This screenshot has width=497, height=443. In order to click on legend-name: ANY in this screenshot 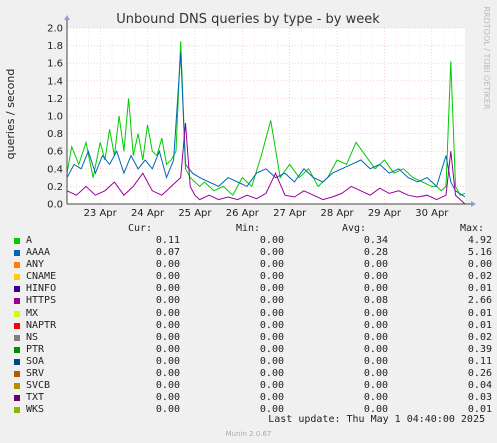, I will do `click(35, 265)`.